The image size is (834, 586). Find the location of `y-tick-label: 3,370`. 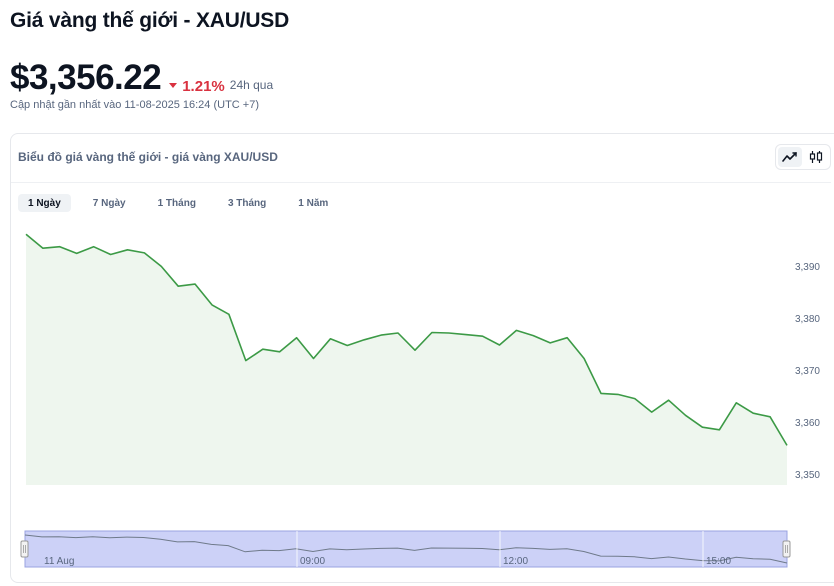

y-tick-label: 3,370 is located at coordinates (807, 371).